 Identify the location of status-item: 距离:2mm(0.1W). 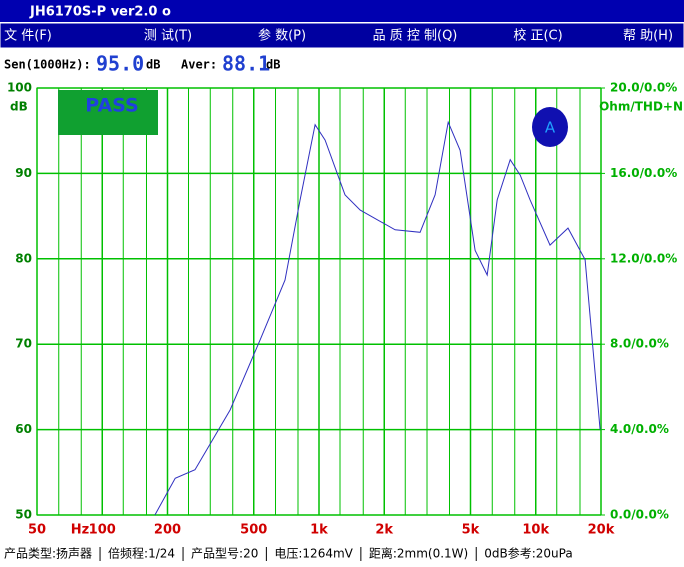
(418, 553).